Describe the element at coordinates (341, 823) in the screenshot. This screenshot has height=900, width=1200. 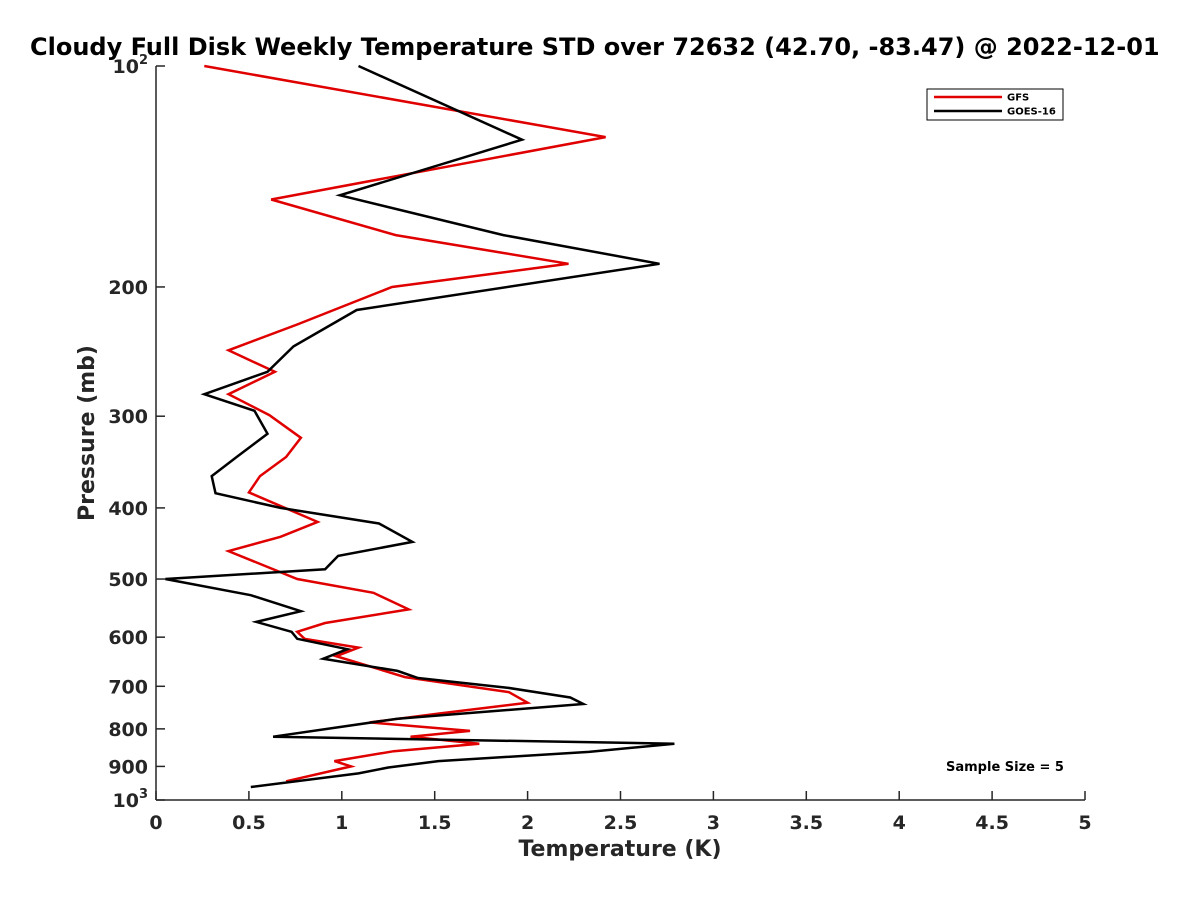
I see `x-tick-label: 1` at that location.